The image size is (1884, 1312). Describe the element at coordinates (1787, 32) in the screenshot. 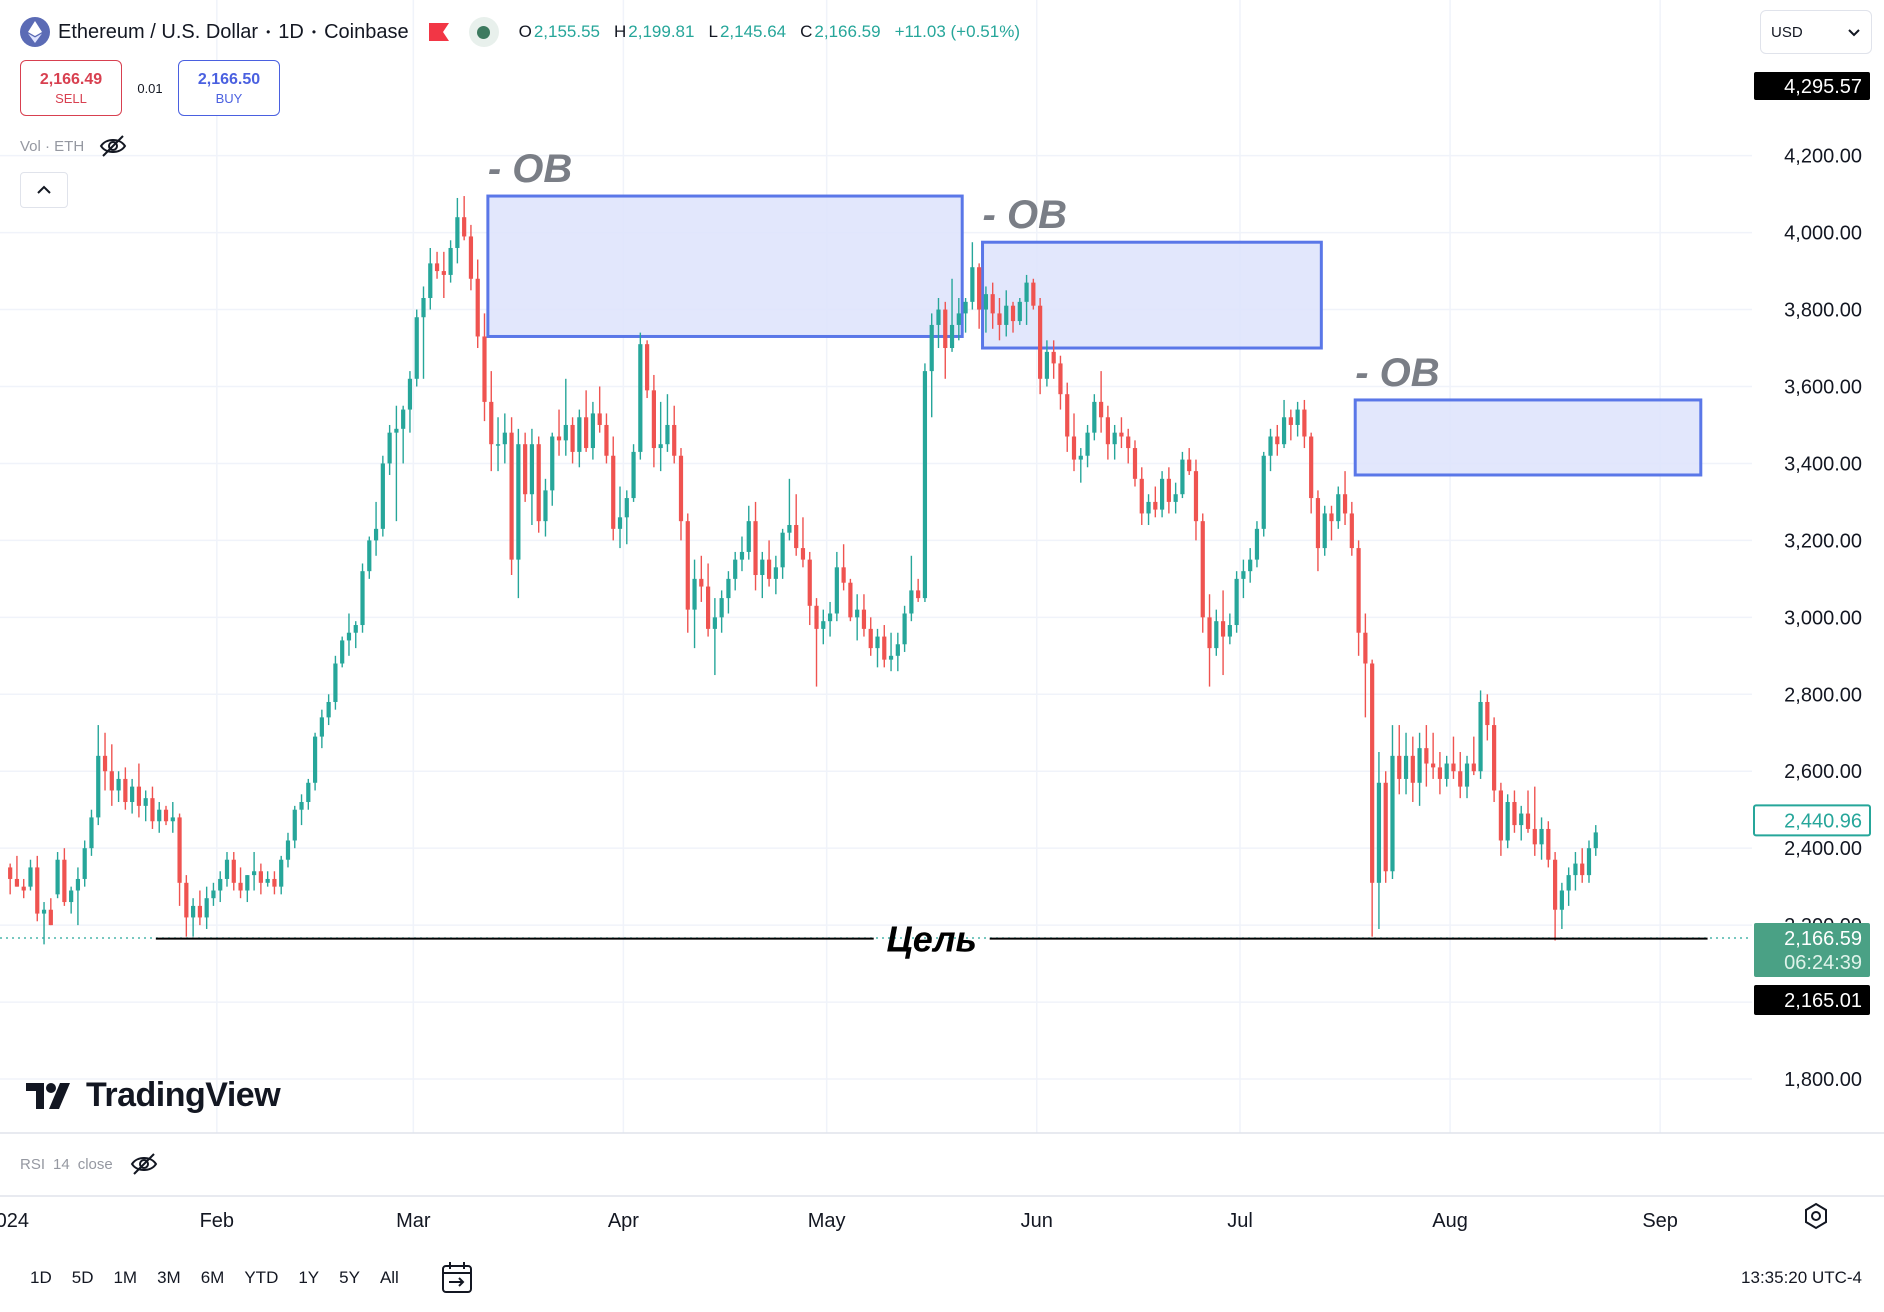

I see `currency-value: USD` at that location.